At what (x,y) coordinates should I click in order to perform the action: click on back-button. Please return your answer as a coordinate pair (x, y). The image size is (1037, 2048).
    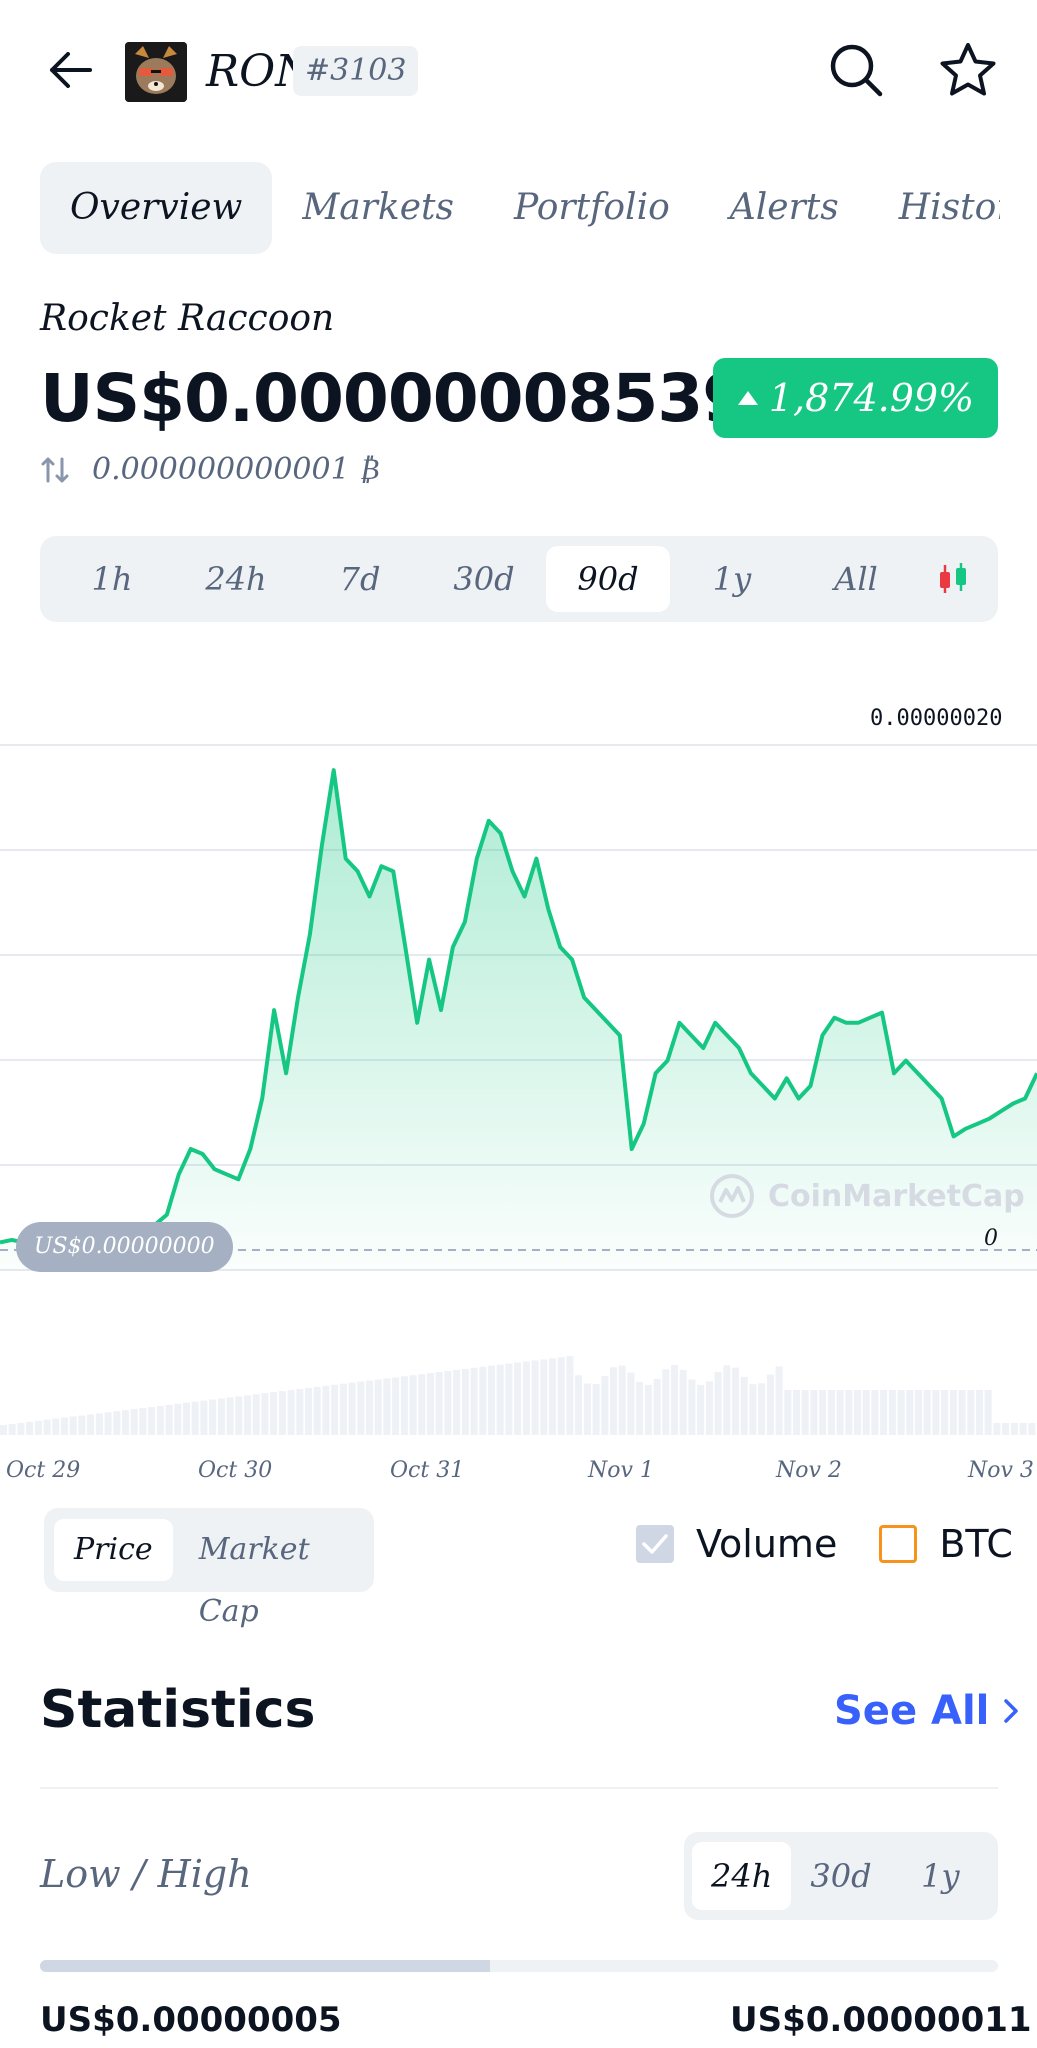
    Looking at the image, I should click on (70, 70).